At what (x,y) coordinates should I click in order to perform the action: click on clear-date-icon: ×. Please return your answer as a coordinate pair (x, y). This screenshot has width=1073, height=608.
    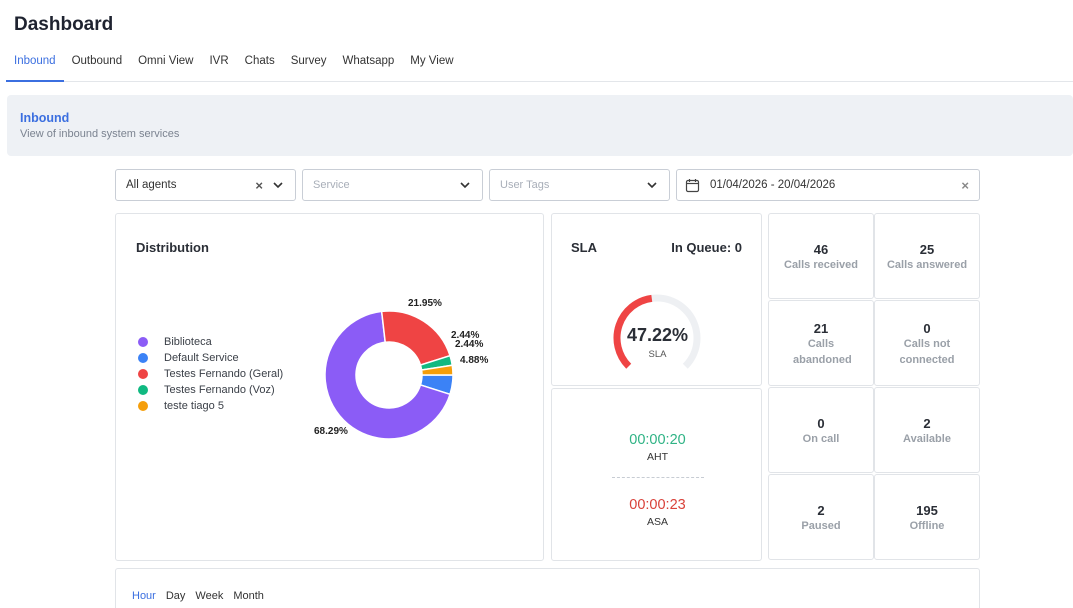
    Looking at the image, I should click on (965, 185).